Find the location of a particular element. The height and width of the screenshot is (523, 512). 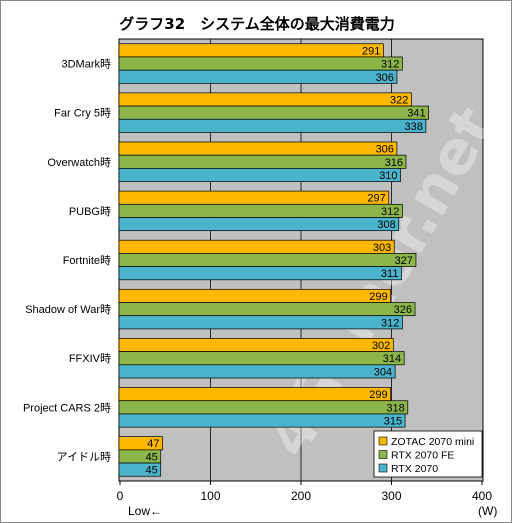

bar-value-label: 308 is located at coordinates (386, 225).